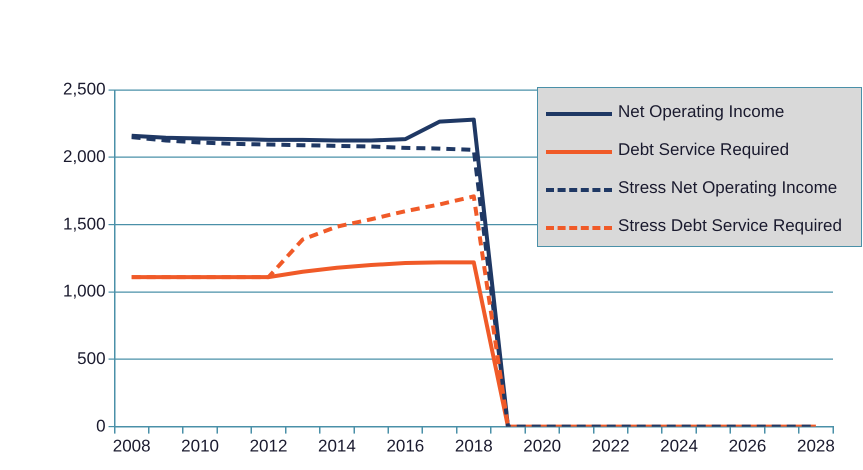 The width and height of the screenshot is (863, 470). I want to click on x-tick-label: 2018, so click(473, 446).